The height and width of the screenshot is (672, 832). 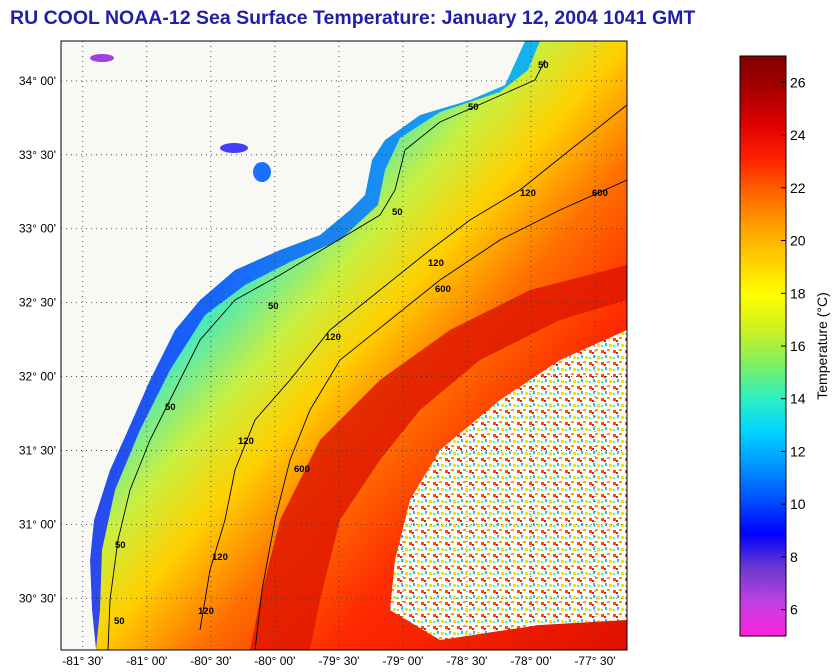 What do you see at coordinates (798, 241) in the screenshot?
I see `colorbar-tick-label: 20` at bounding box center [798, 241].